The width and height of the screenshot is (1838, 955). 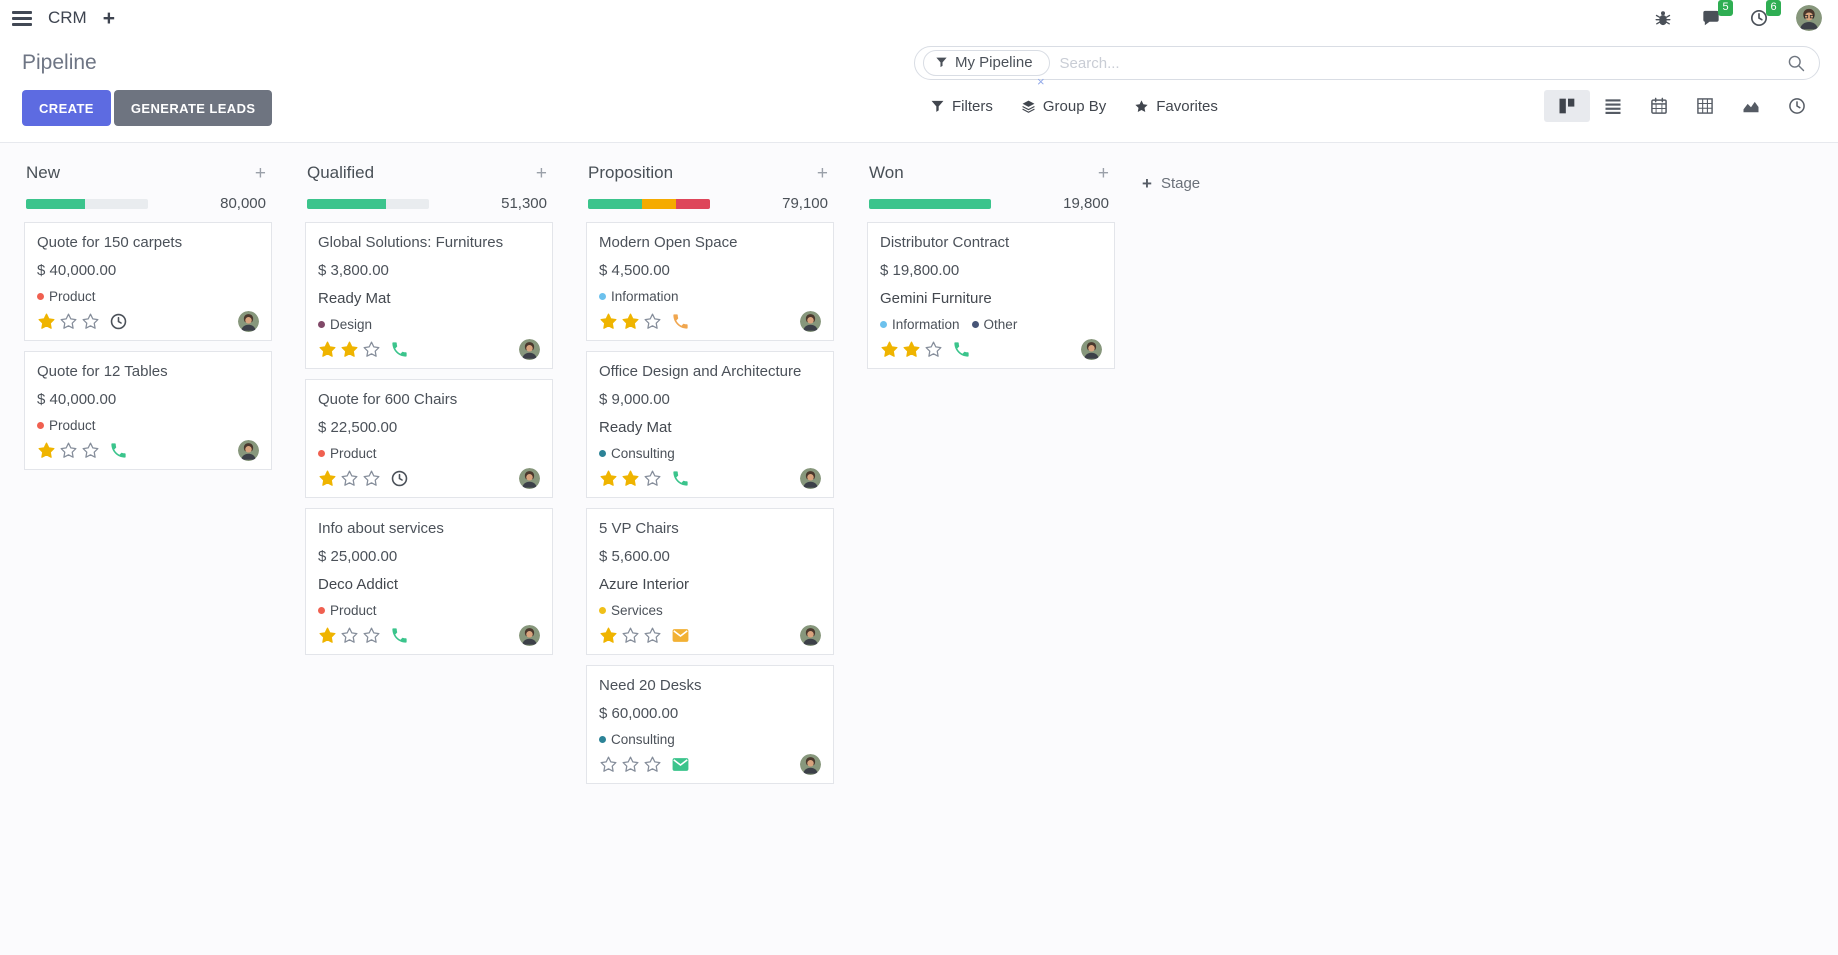 What do you see at coordinates (986, 69) in the screenshot?
I see `search-facet-my-pipeline: My Pipeline ×` at bounding box center [986, 69].